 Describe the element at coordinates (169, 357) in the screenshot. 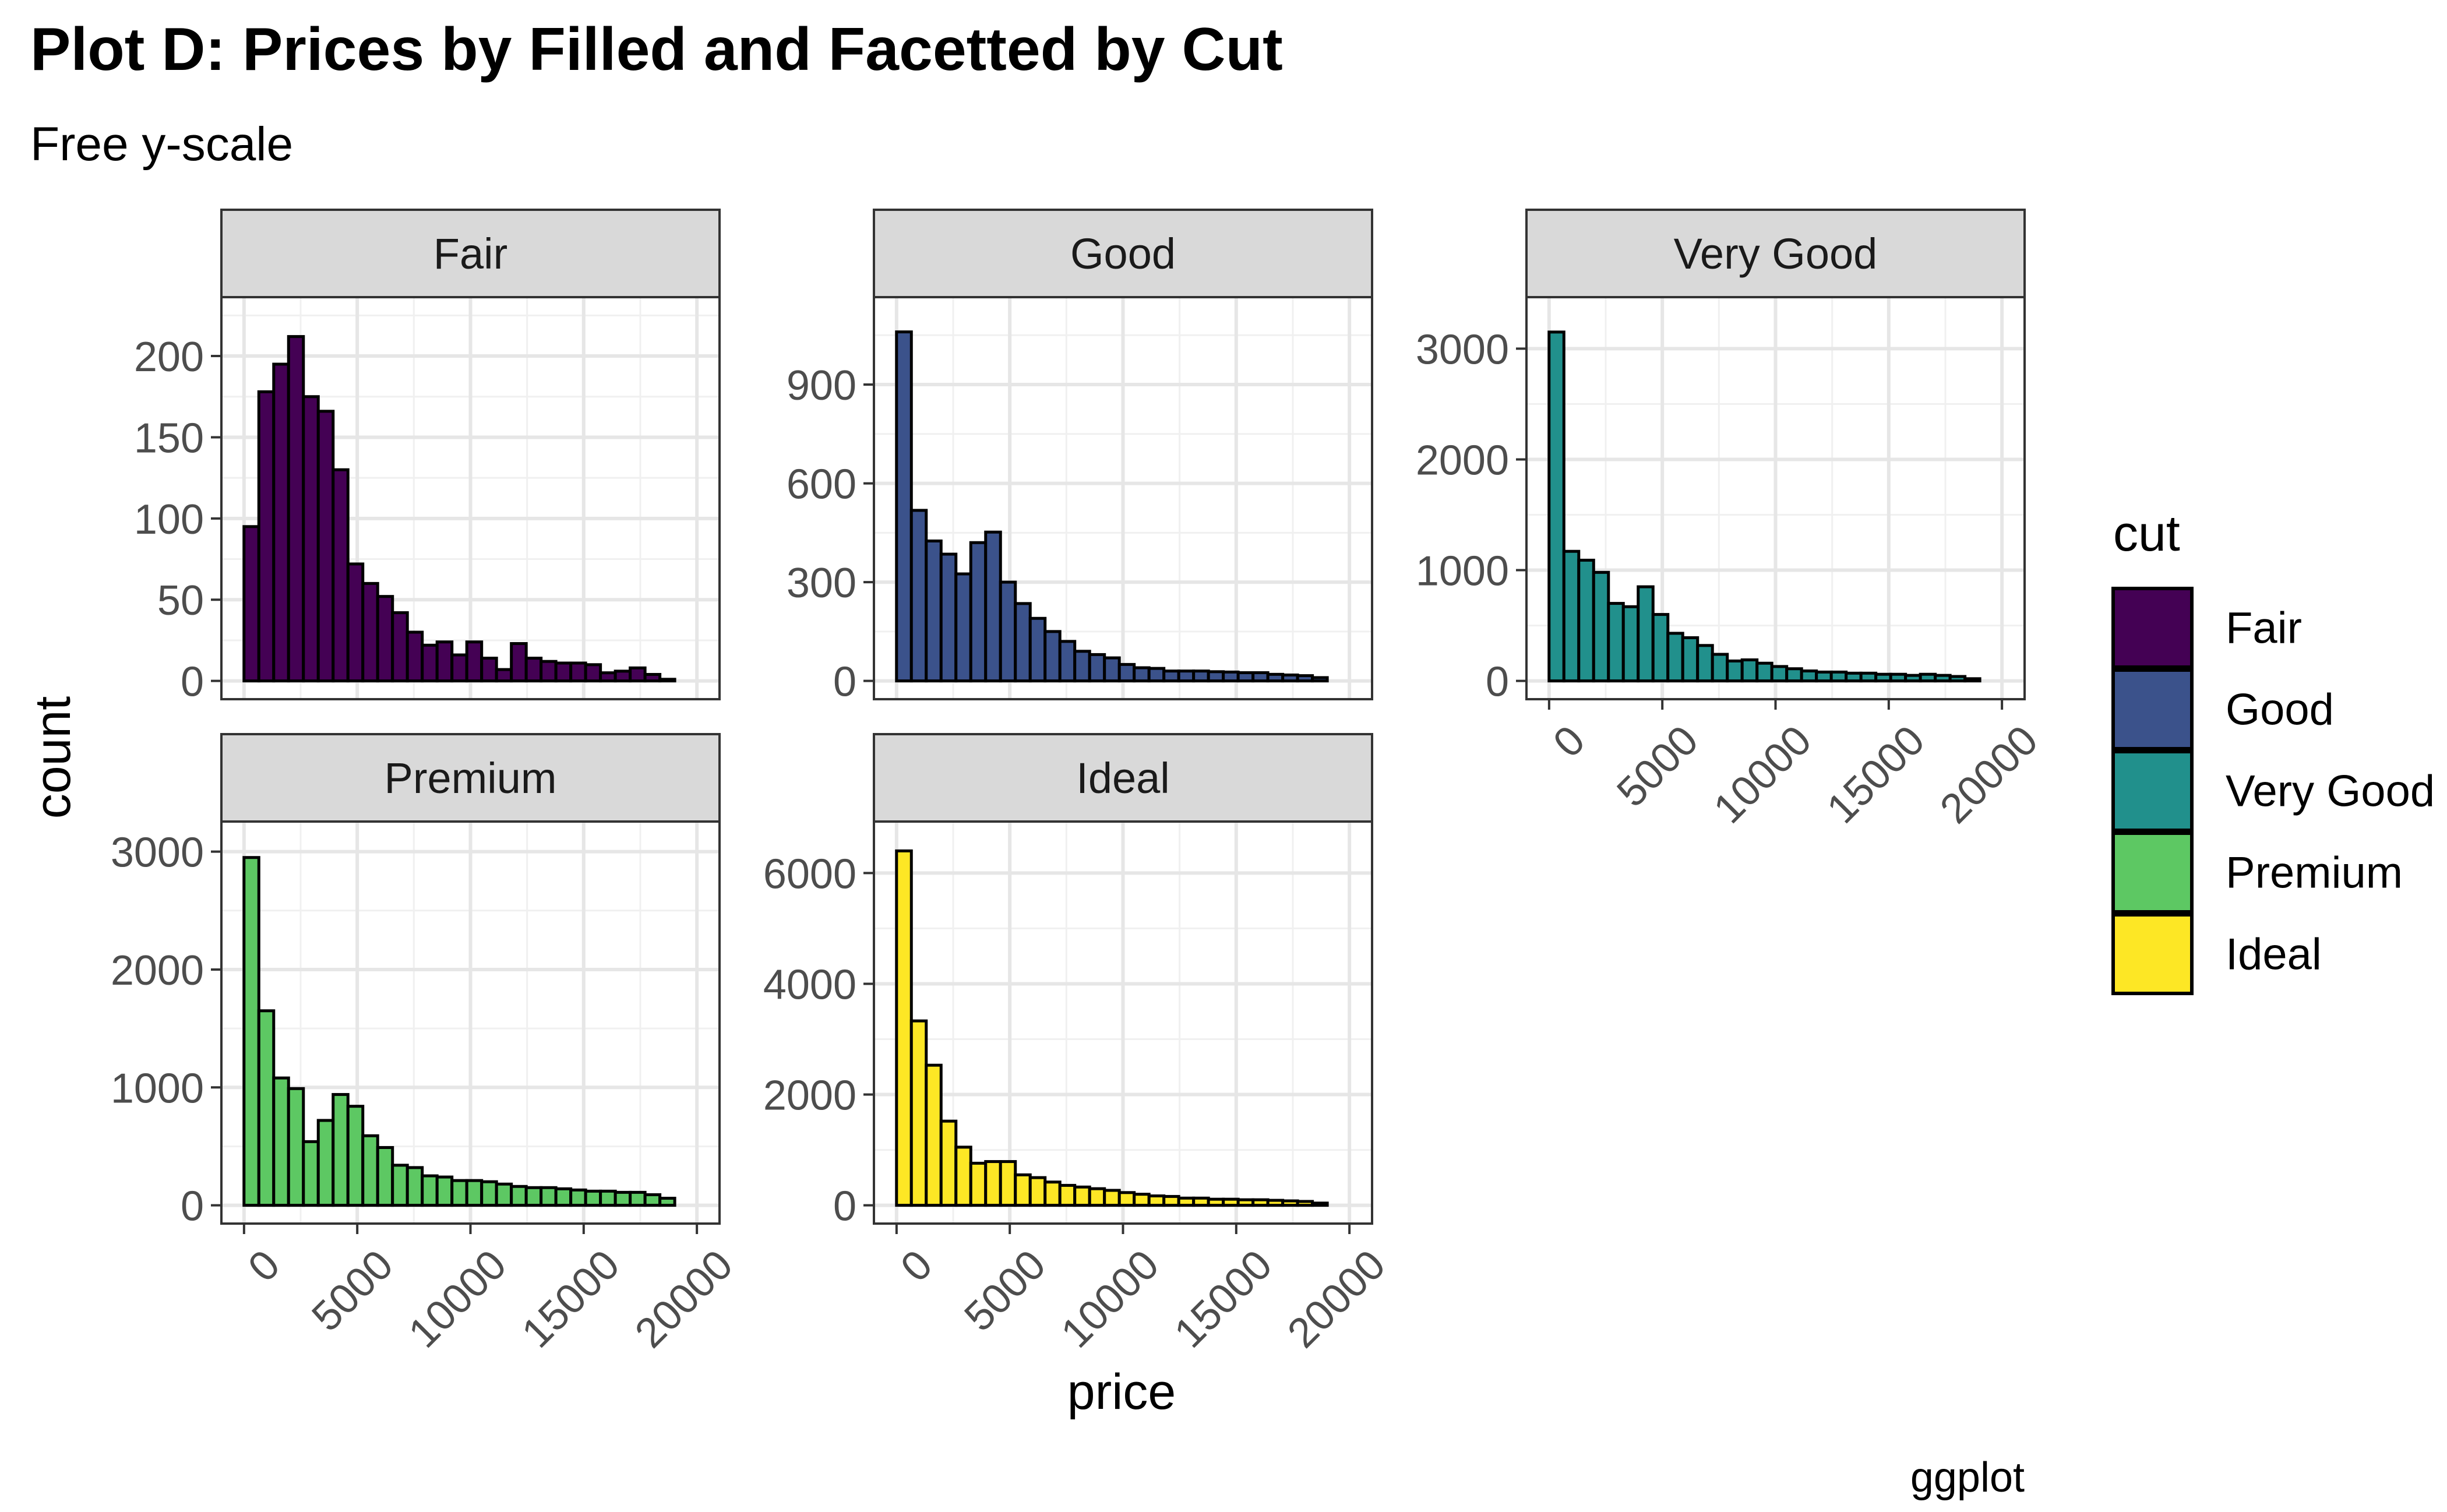

I see `y-tick-label: 200` at that location.